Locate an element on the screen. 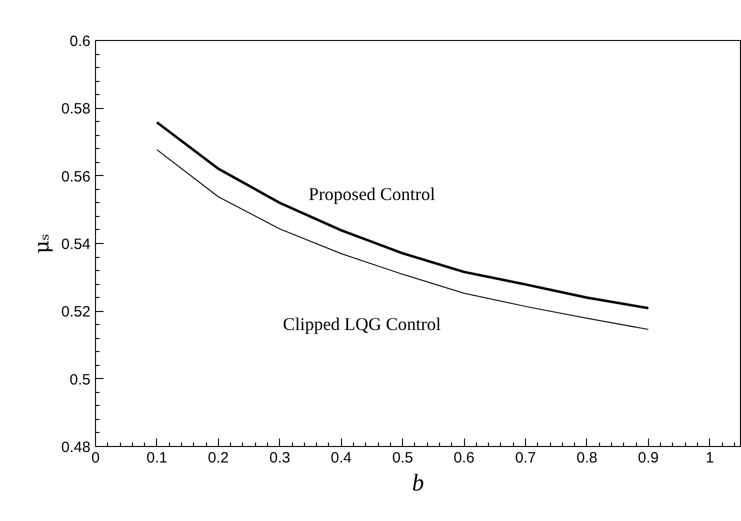  x-tick-label: 0.3 is located at coordinates (279, 458).